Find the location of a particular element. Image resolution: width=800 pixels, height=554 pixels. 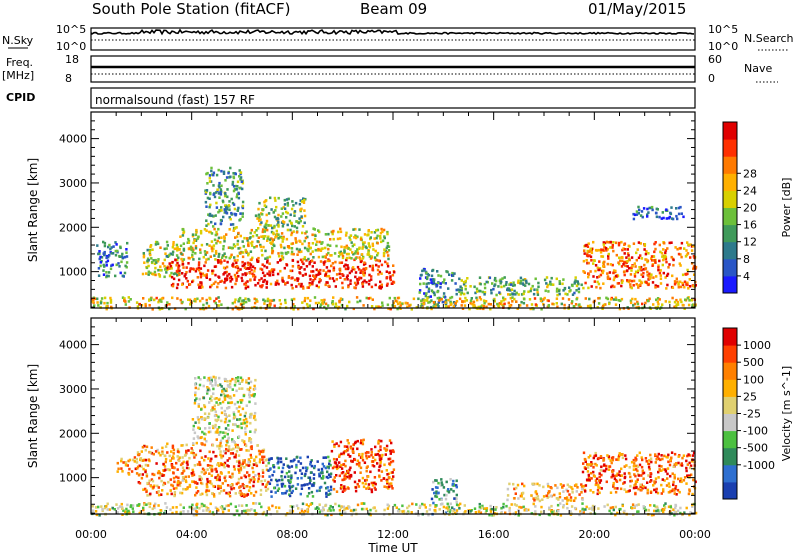

colorbar-segment is located at coordinates (730, 267).